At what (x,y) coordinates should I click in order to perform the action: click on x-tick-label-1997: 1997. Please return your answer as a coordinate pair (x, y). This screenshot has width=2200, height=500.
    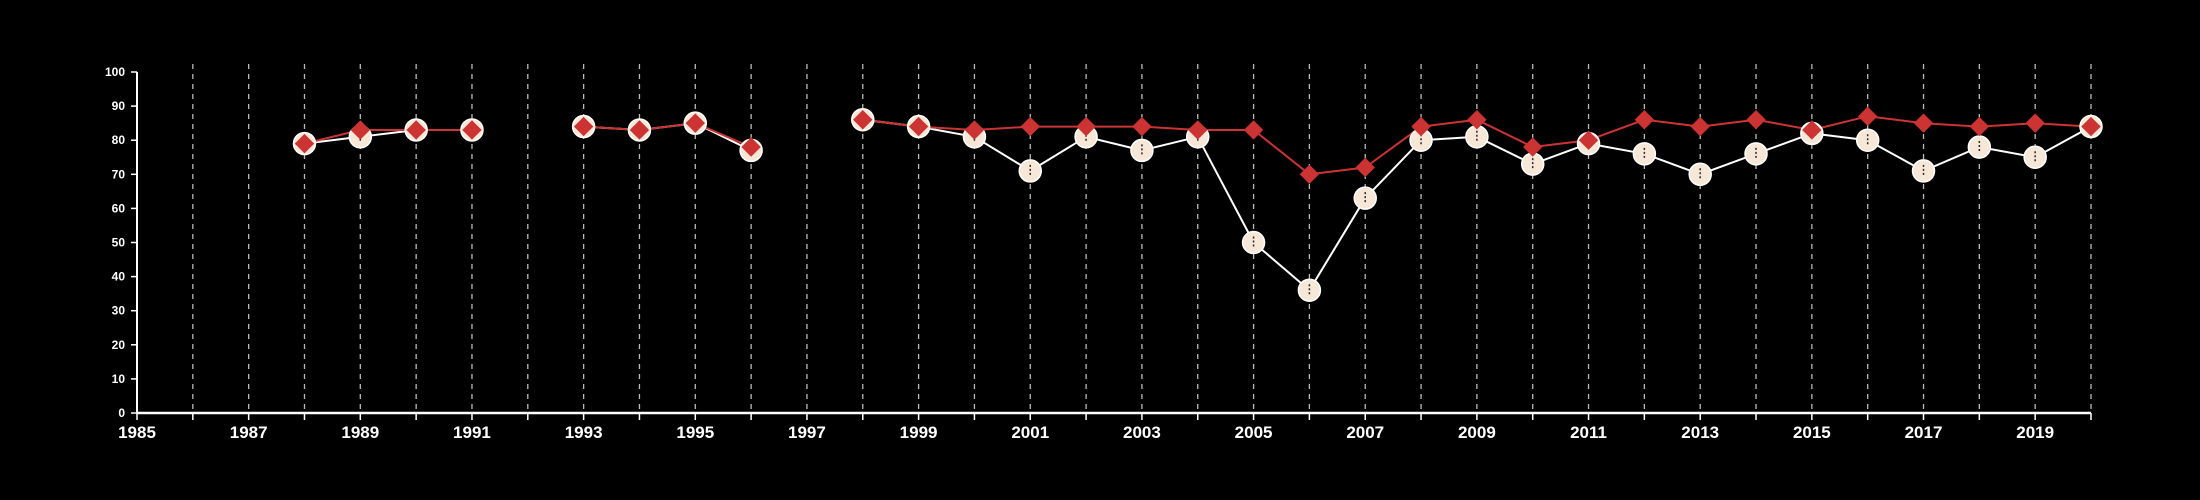
    Looking at the image, I should click on (807, 432).